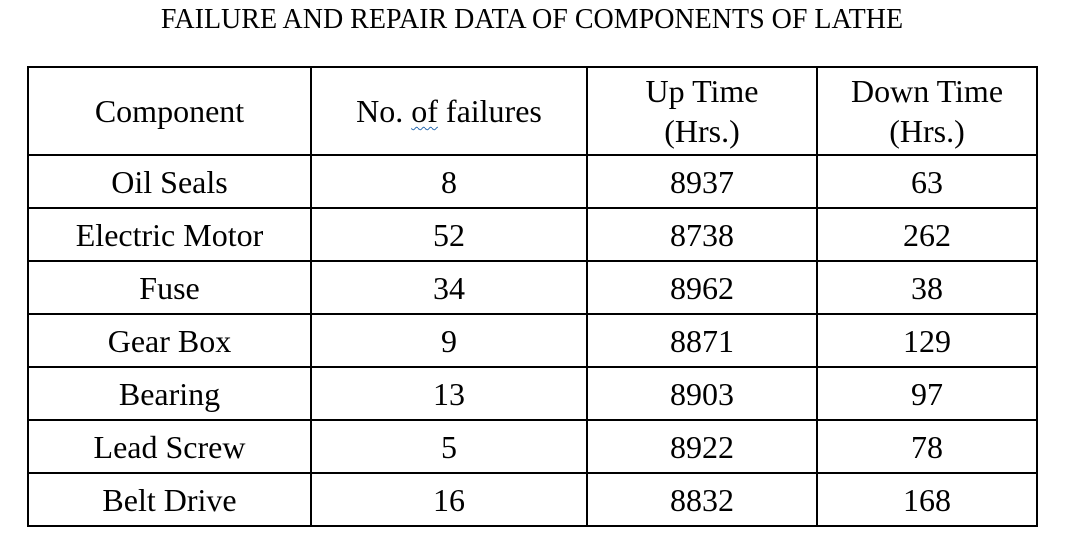 The height and width of the screenshot is (556, 1072). What do you see at coordinates (449, 340) in the screenshot?
I see `cell-failures: 9` at bounding box center [449, 340].